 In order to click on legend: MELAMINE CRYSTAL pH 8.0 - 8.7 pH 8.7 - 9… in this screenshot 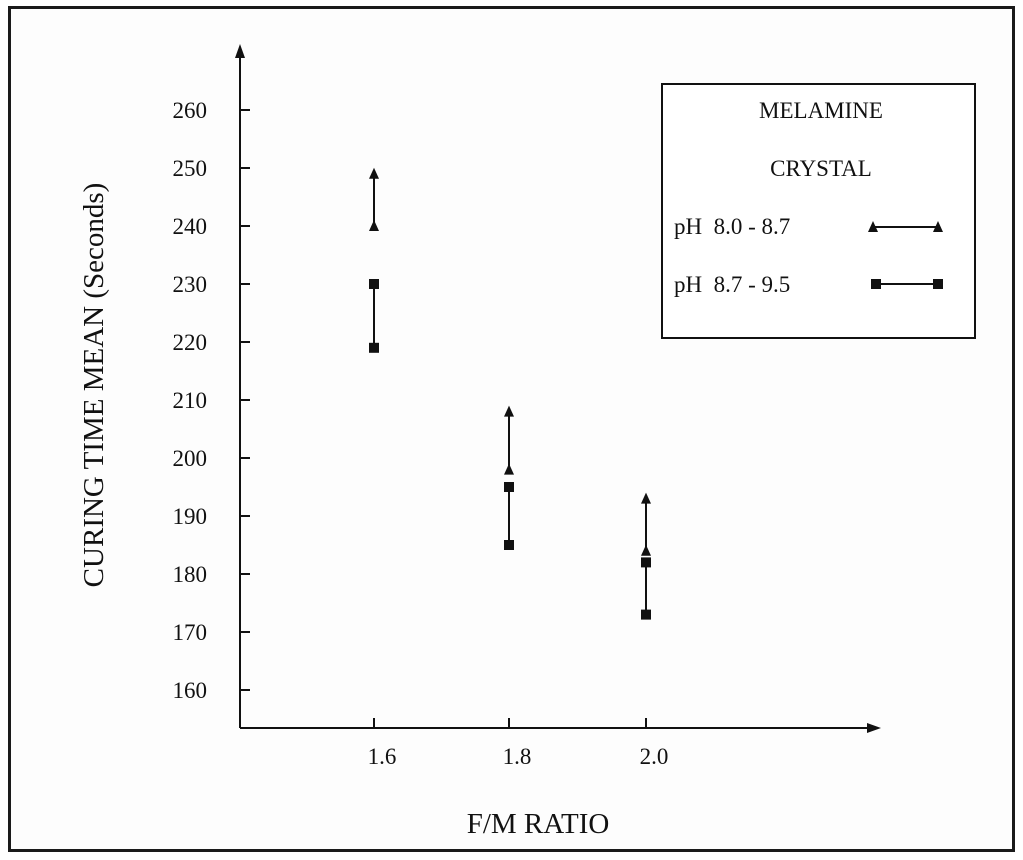, I will do `click(818, 211)`.